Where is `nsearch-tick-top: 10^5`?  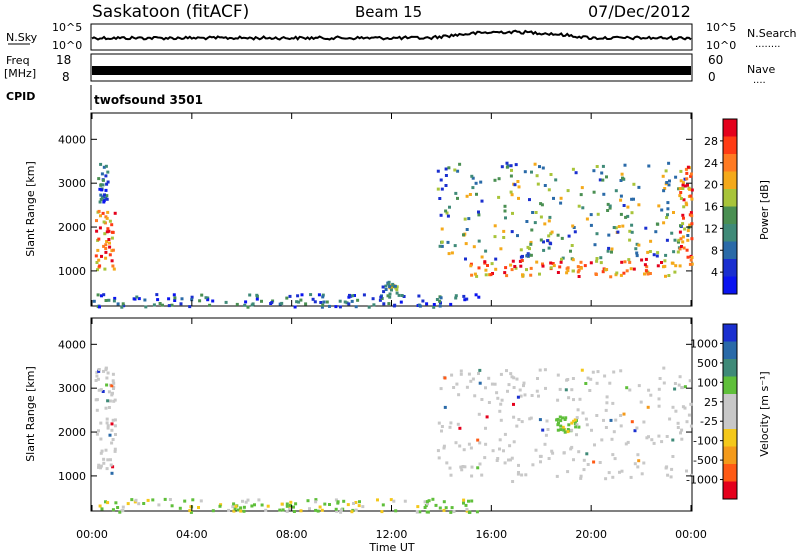 nsearch-tick-top: 10^5 is located at coordinates (721, 27).